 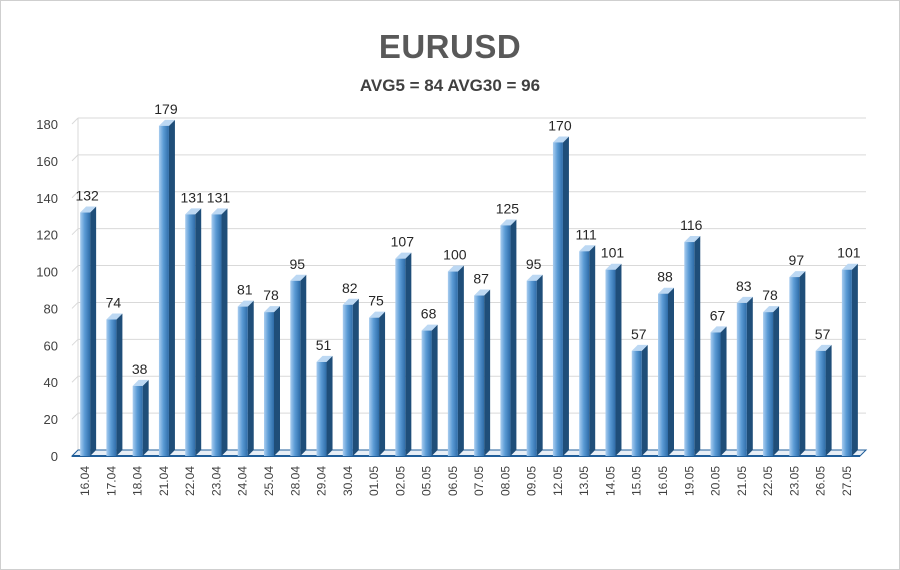 I want to click on data-label: 111, so click(x=586, y=234).